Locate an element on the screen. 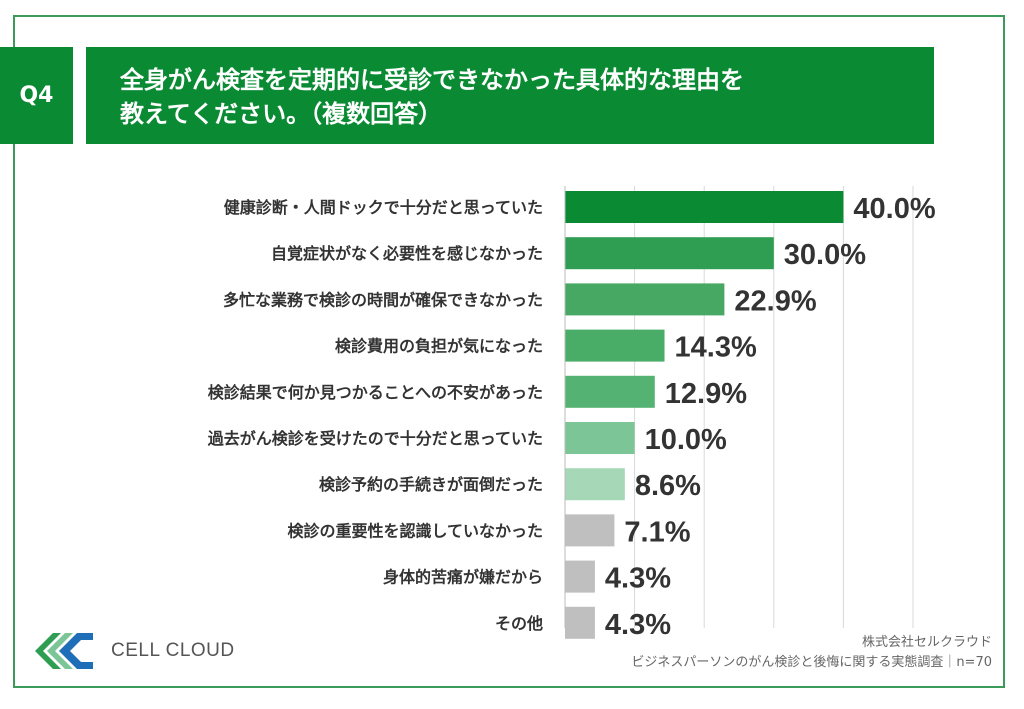  source-company: 株式会社セルクラウド is located at coordinates (926, 642).